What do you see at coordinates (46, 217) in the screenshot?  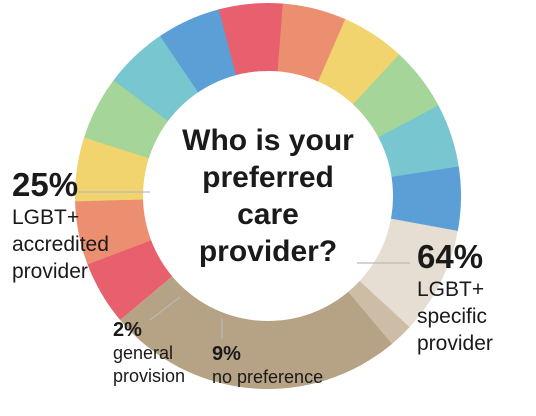 I see `slice-text-accredited-1: LGBT+` at bounding box center [46, 217].